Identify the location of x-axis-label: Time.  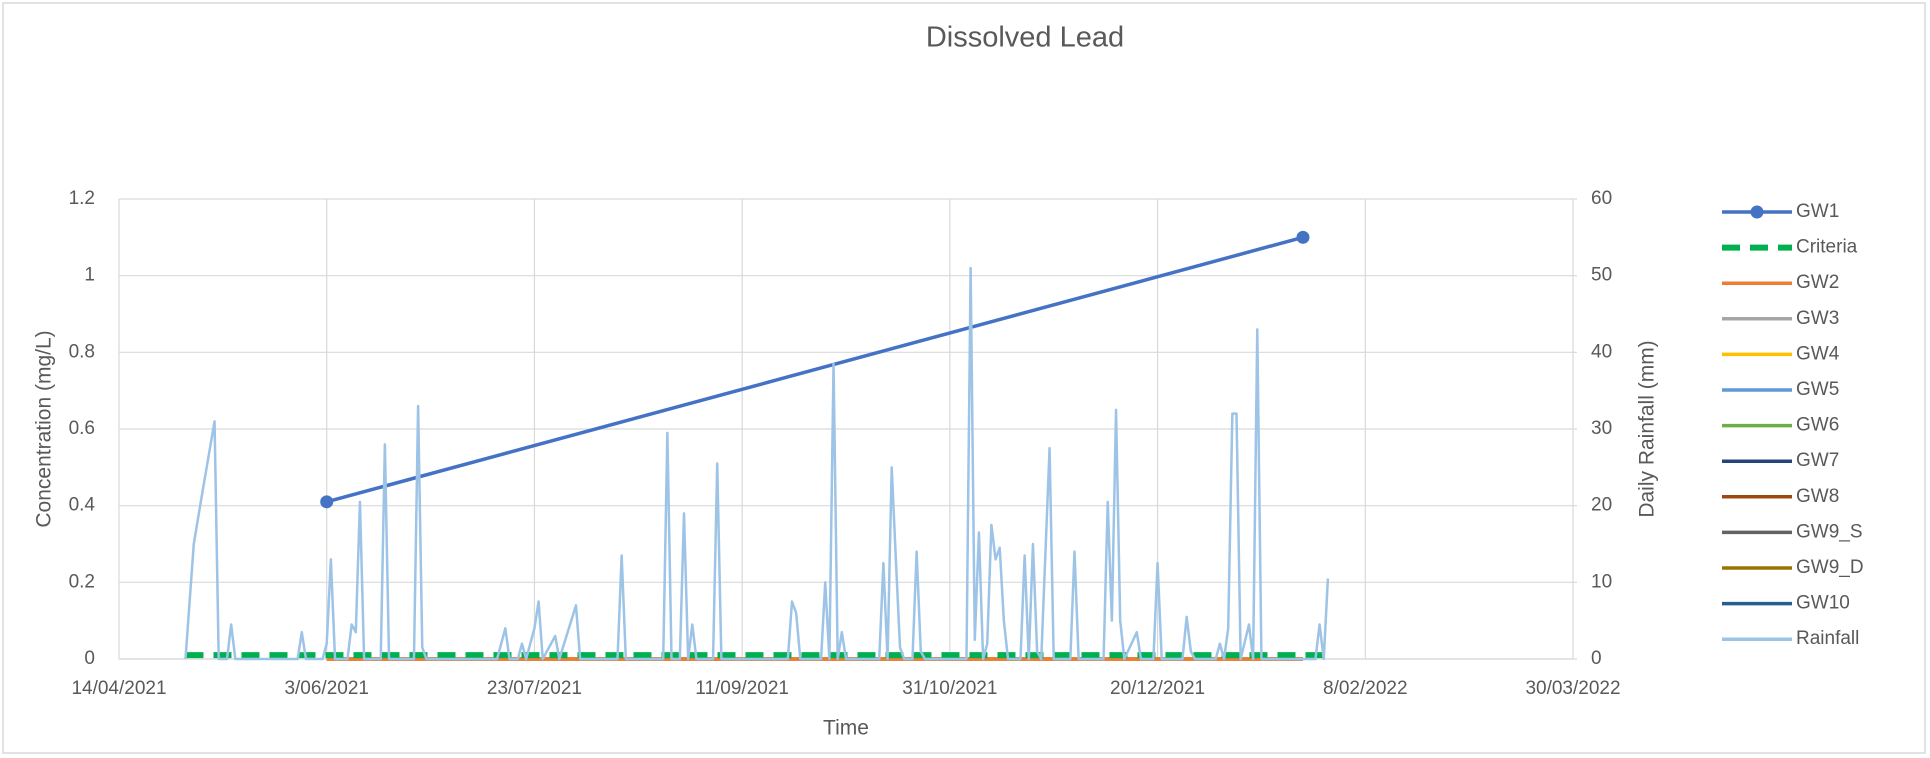
(846, 728).